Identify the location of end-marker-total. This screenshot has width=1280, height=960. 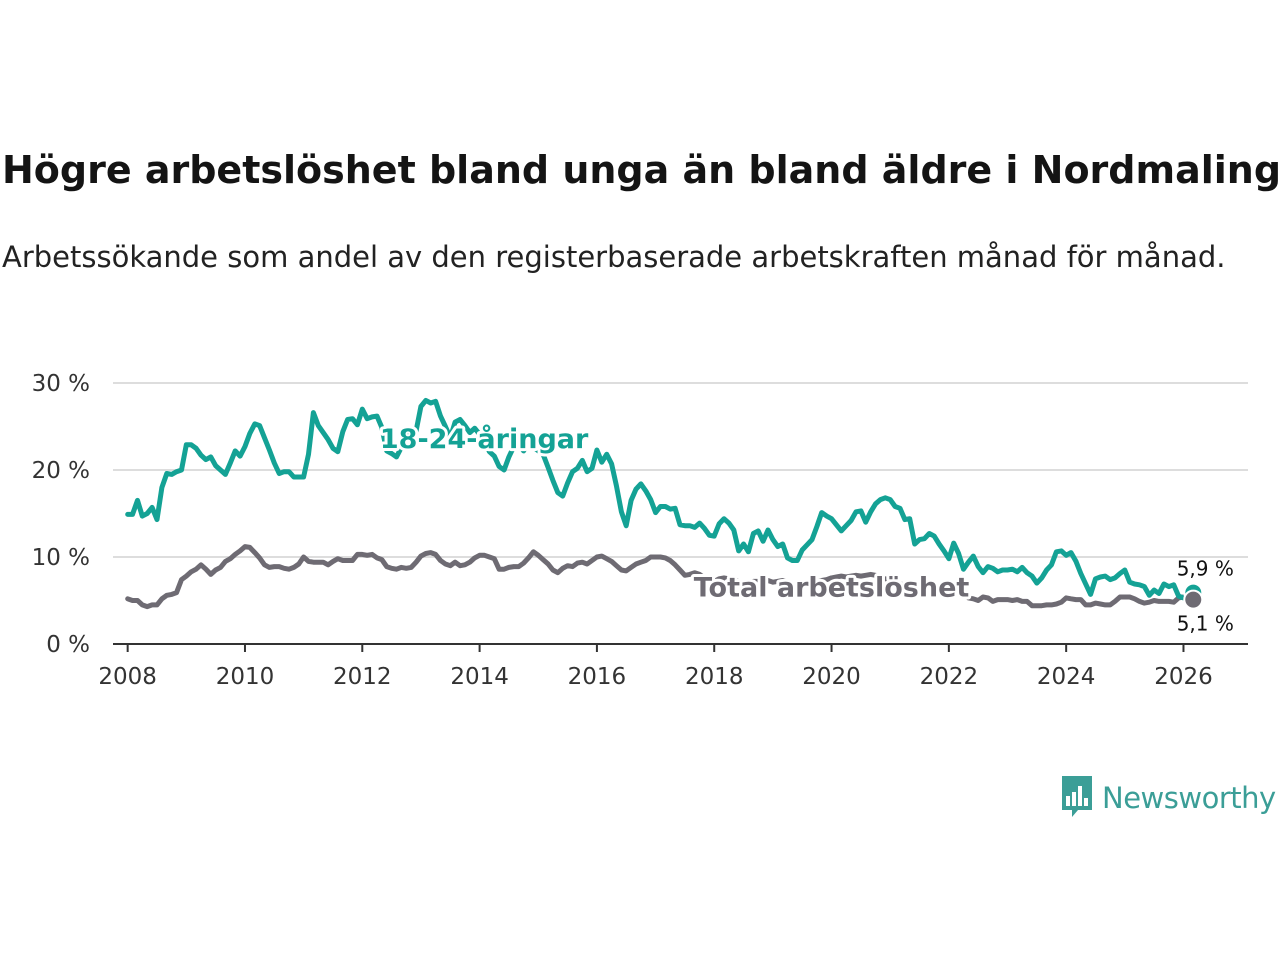
(1193, 599).